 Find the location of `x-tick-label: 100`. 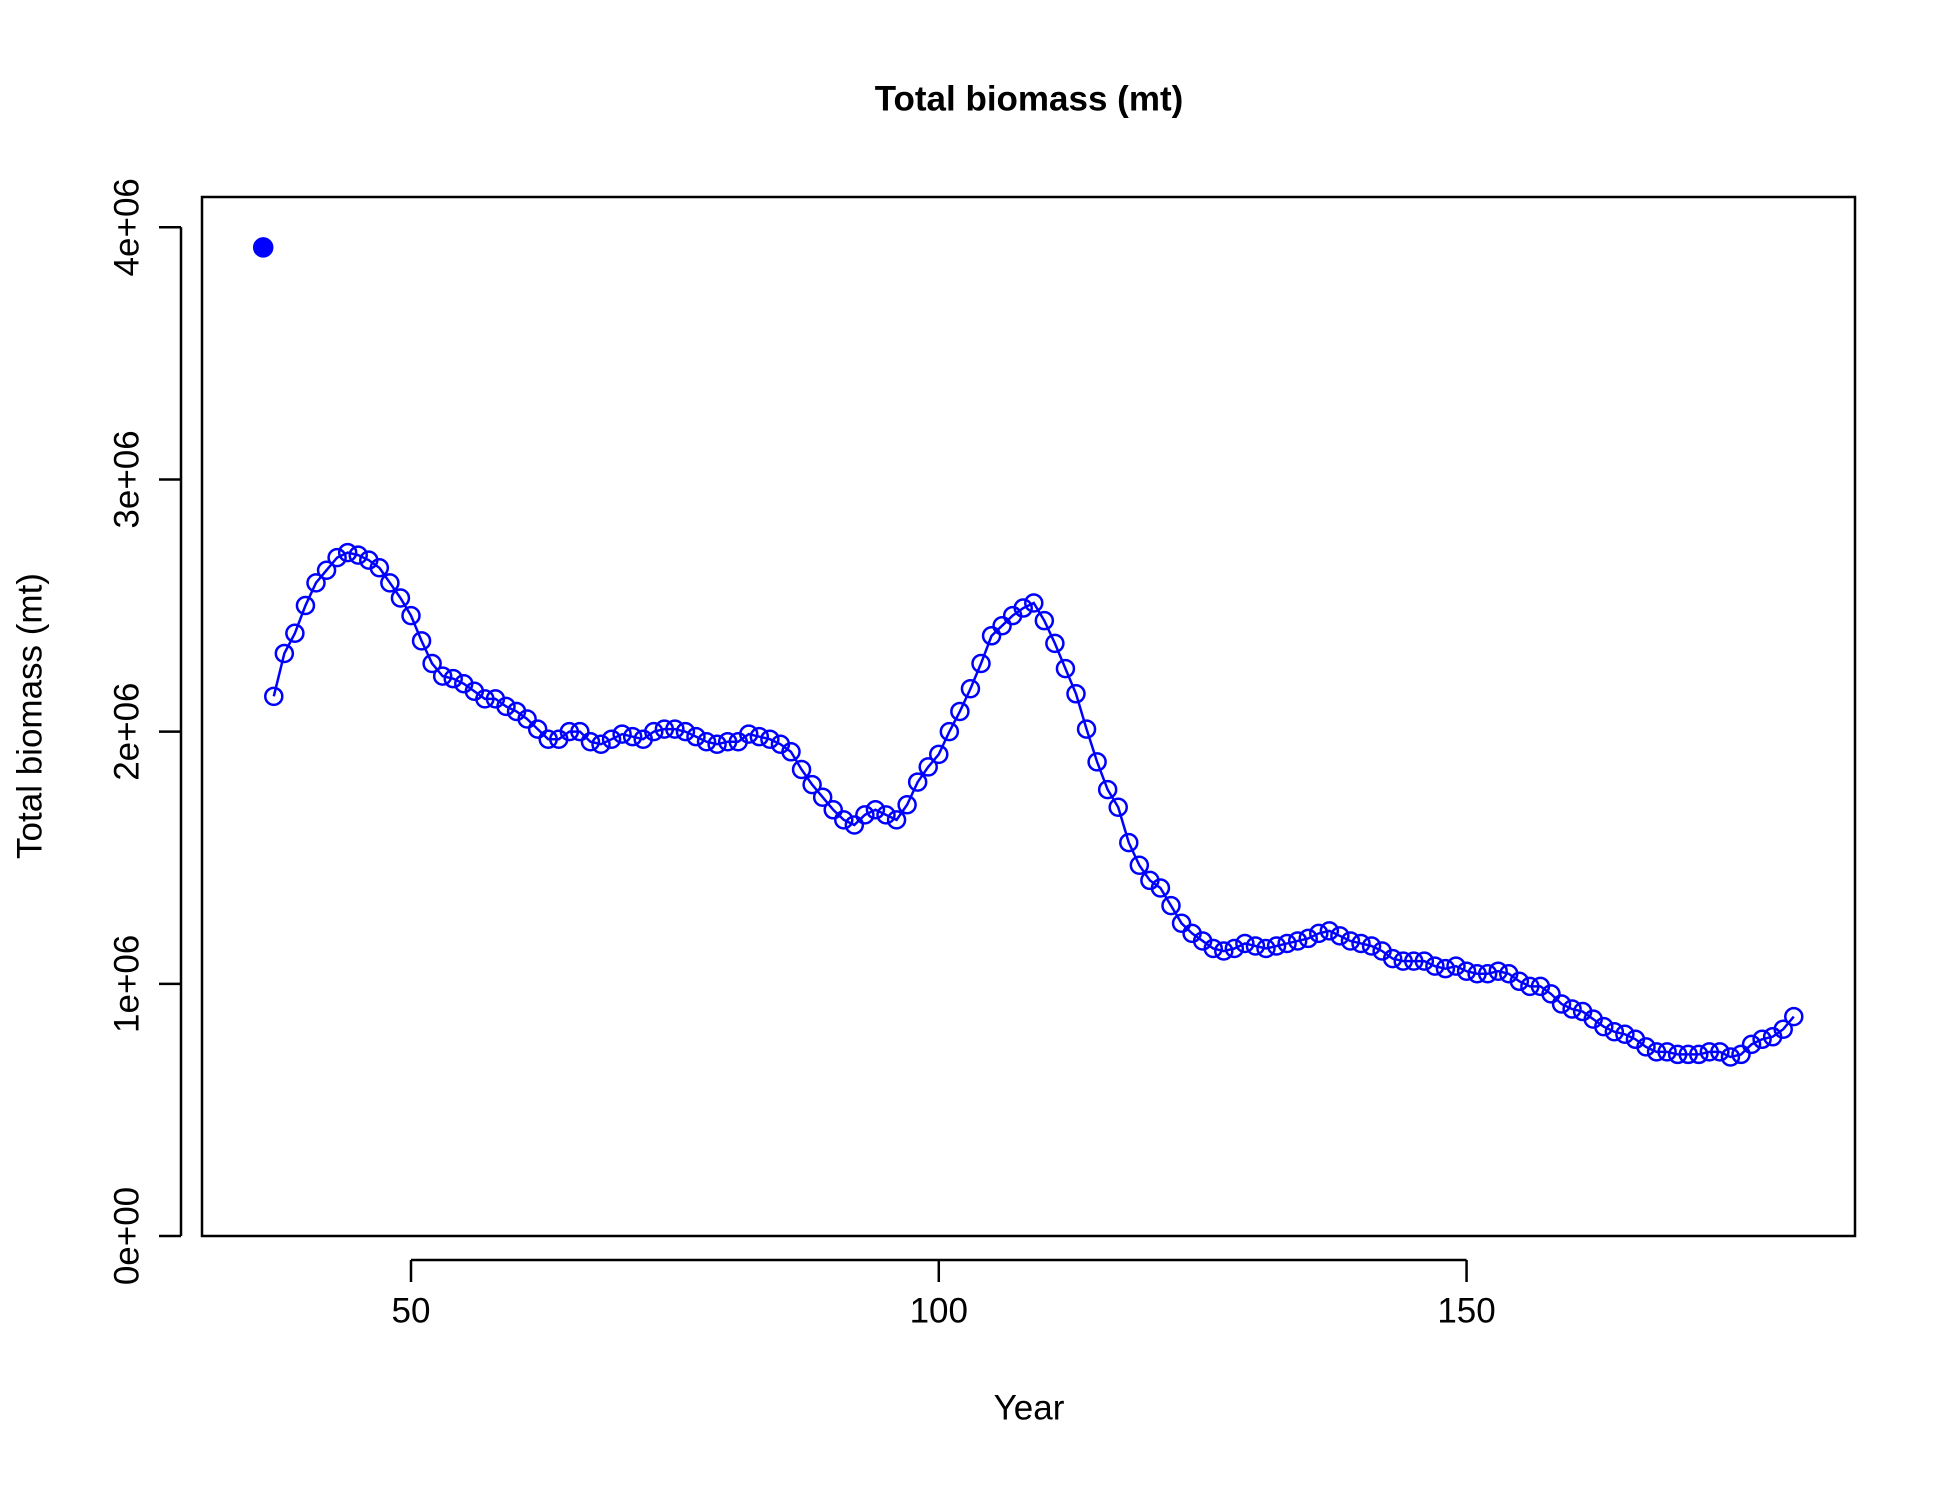

x-tick-label: 100 is located at coordinates (939, 1310).